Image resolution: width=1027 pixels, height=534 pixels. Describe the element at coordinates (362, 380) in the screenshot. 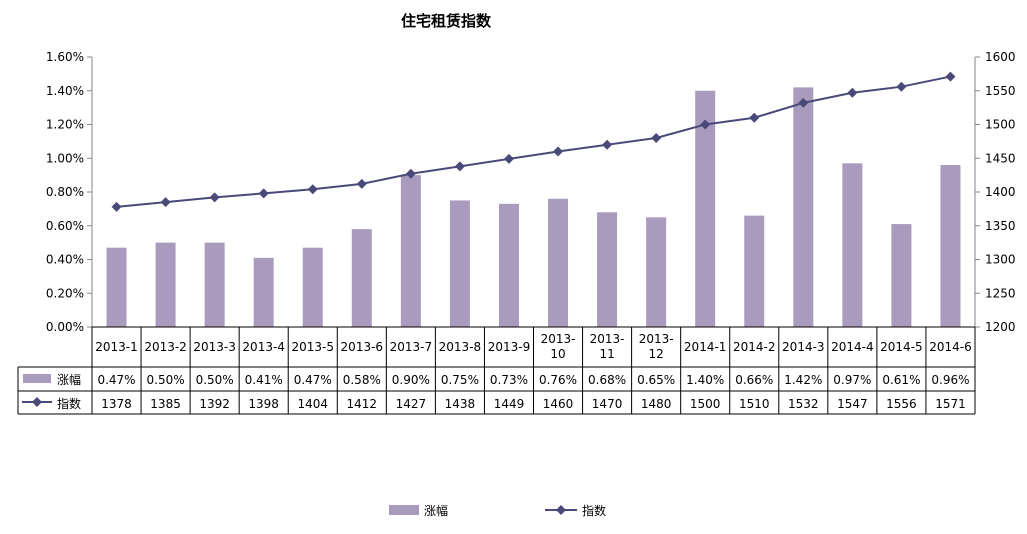

I see `table-cell-change: 0.58%` at that location.